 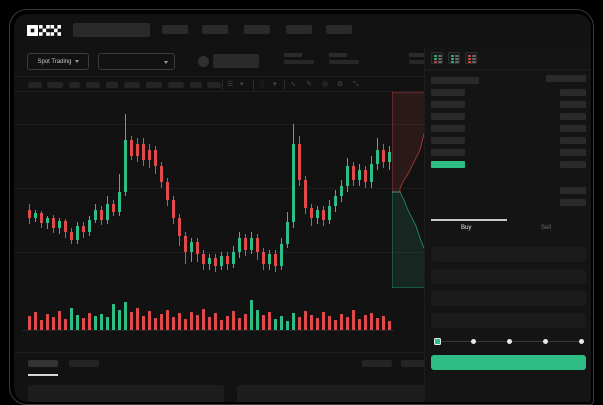 What do you see at coordinates (325, 84) in the screenshot?
I see `camera-icon: ◎` at bounding box center [325, 84].